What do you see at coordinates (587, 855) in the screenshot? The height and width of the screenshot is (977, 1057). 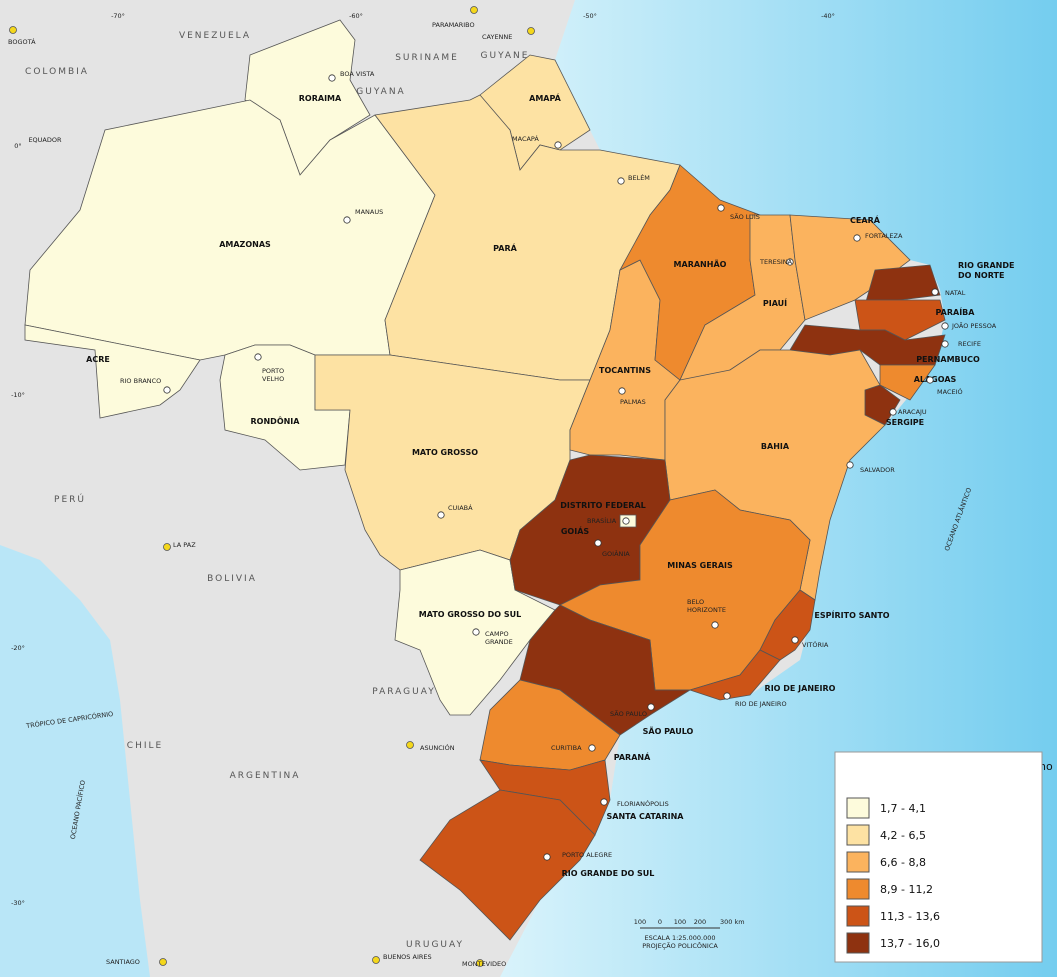 I see `city-label-line: PORTO ALEGRE` at bounding box center [587, 855].